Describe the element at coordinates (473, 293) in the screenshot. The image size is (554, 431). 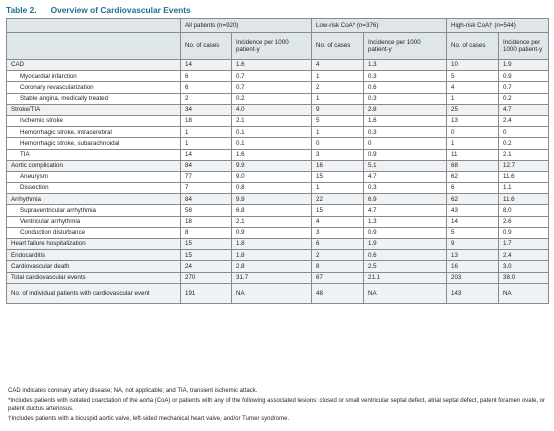
I see `row-value-cell: 143` at that location.